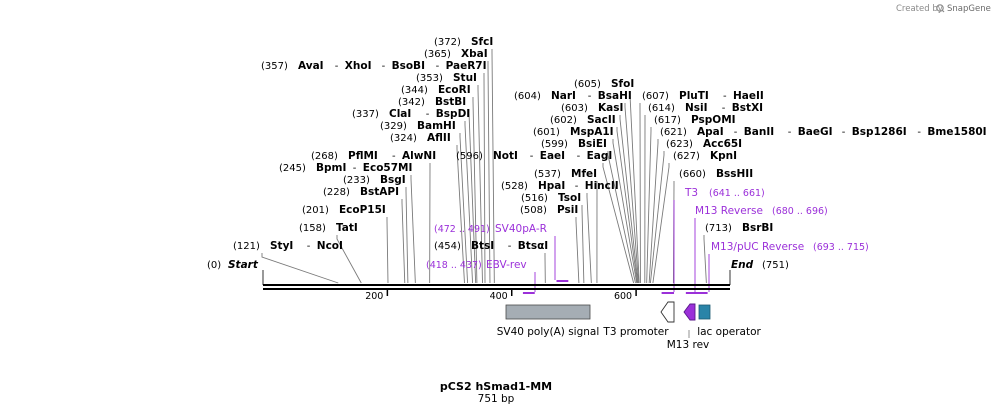 The width and height of the screenshot is (993, 414). Describe the element at coordinates (246, 246) in the screenshot. I see `enzyme-position: (121)` at that location.